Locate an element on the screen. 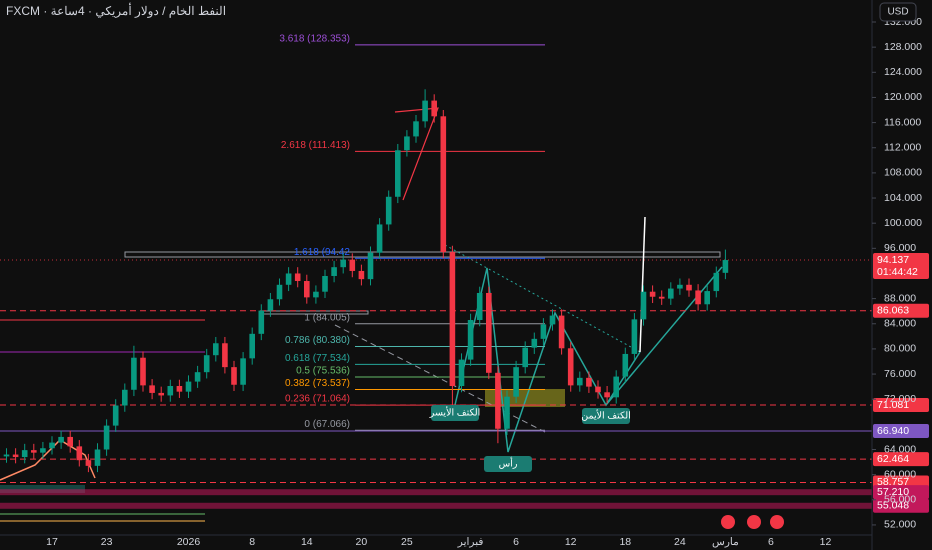  fib-label: 0.618 (77.534) is located at coordinates (317, 358).